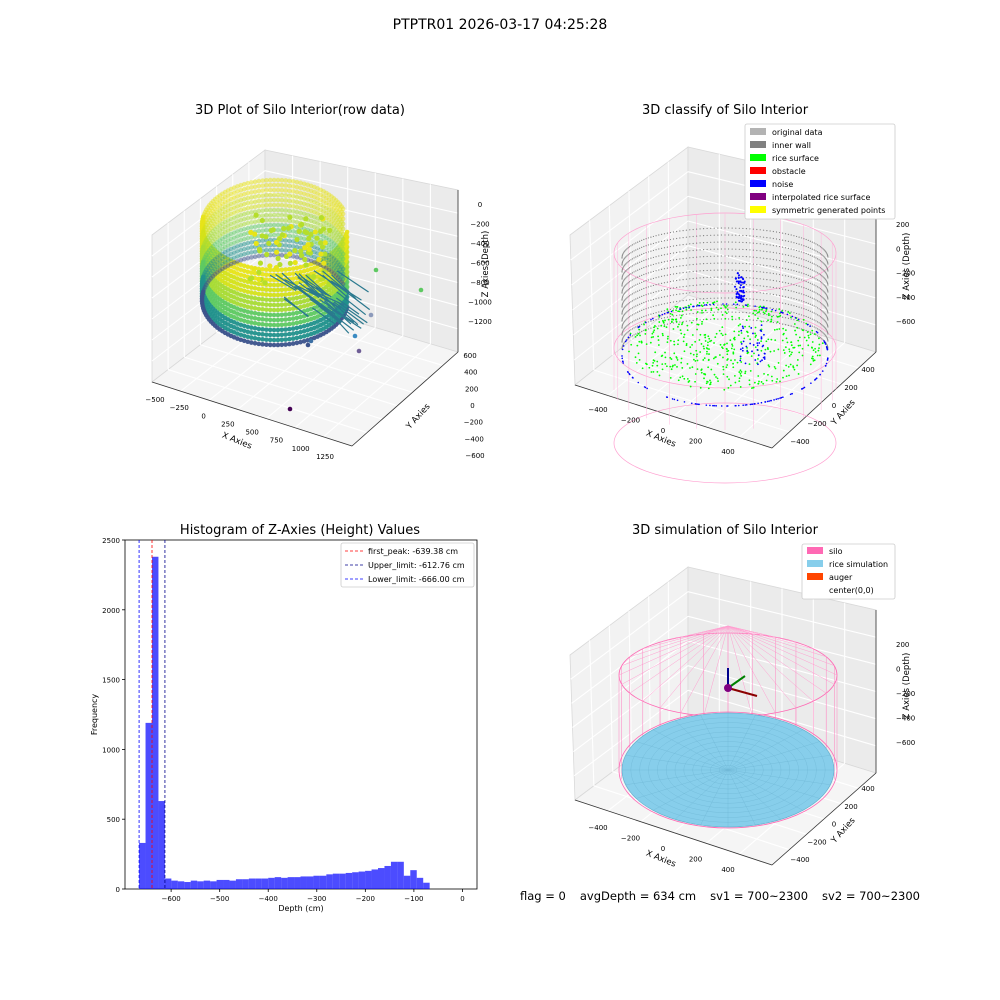  Describe the element at coordinates (276, 441) in the screenshot. I see `raw-x-tick-label: 750` at that location.